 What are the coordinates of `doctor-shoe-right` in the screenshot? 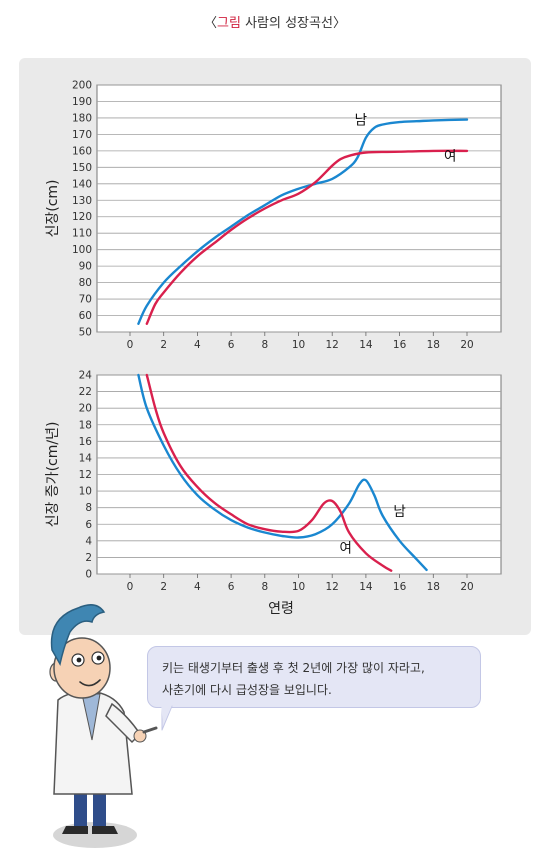 It's located at (105, 830).